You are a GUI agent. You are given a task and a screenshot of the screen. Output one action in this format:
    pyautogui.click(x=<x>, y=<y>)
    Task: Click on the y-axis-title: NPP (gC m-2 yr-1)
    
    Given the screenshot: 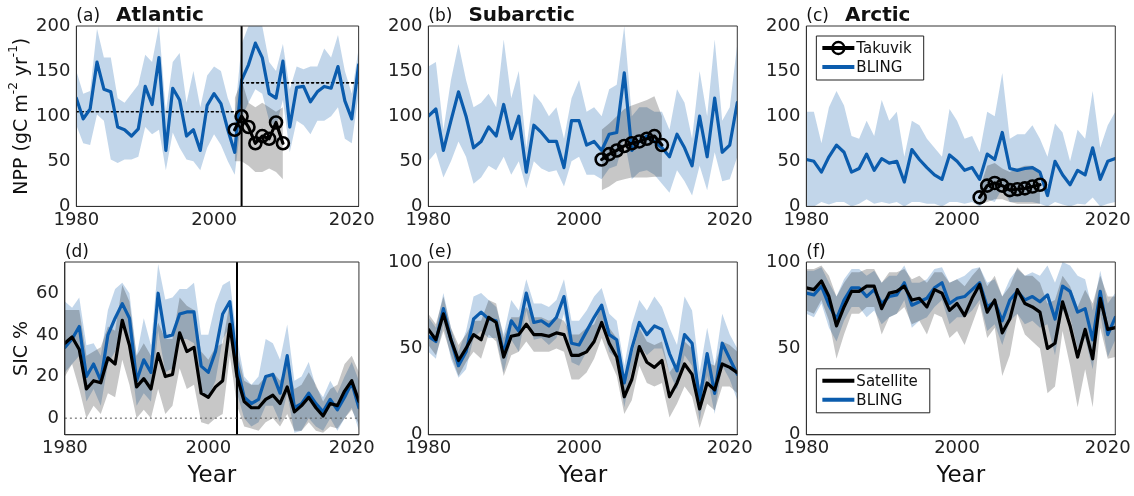 What is the action you would take?
    pyautogui.click(x=18, y=116)
    